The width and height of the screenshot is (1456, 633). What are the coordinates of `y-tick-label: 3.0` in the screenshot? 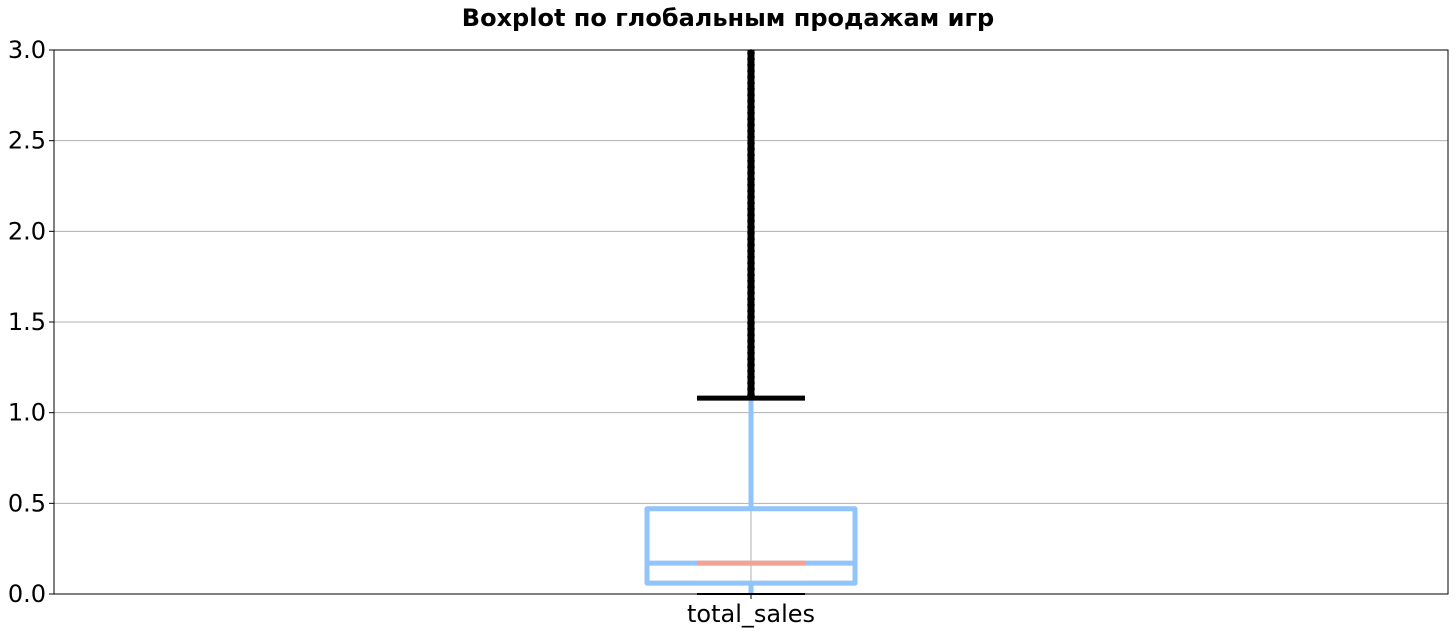 It's located at (27, 50).